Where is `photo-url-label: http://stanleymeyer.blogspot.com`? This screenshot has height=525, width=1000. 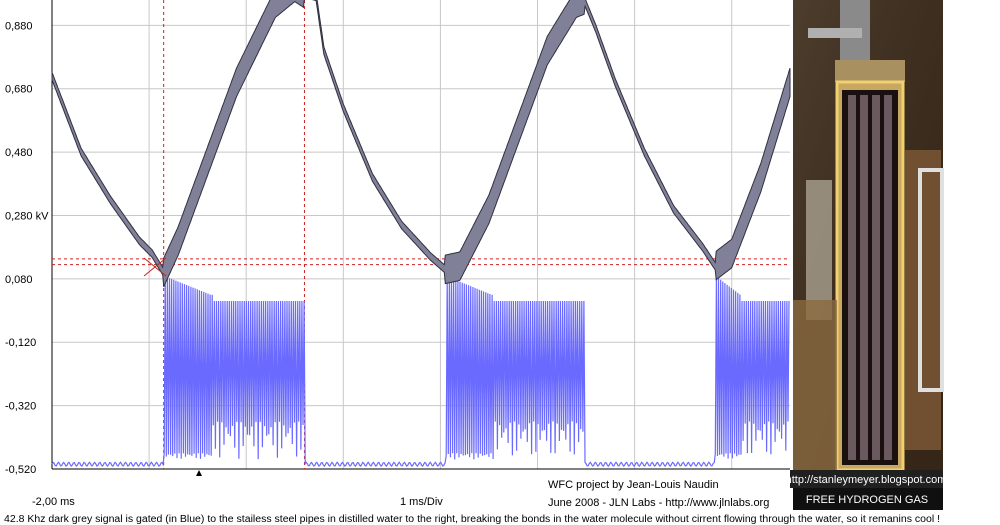 photo-url-label: http://stanleymeyer.blogspot.com is located at coordinates (866, 480).